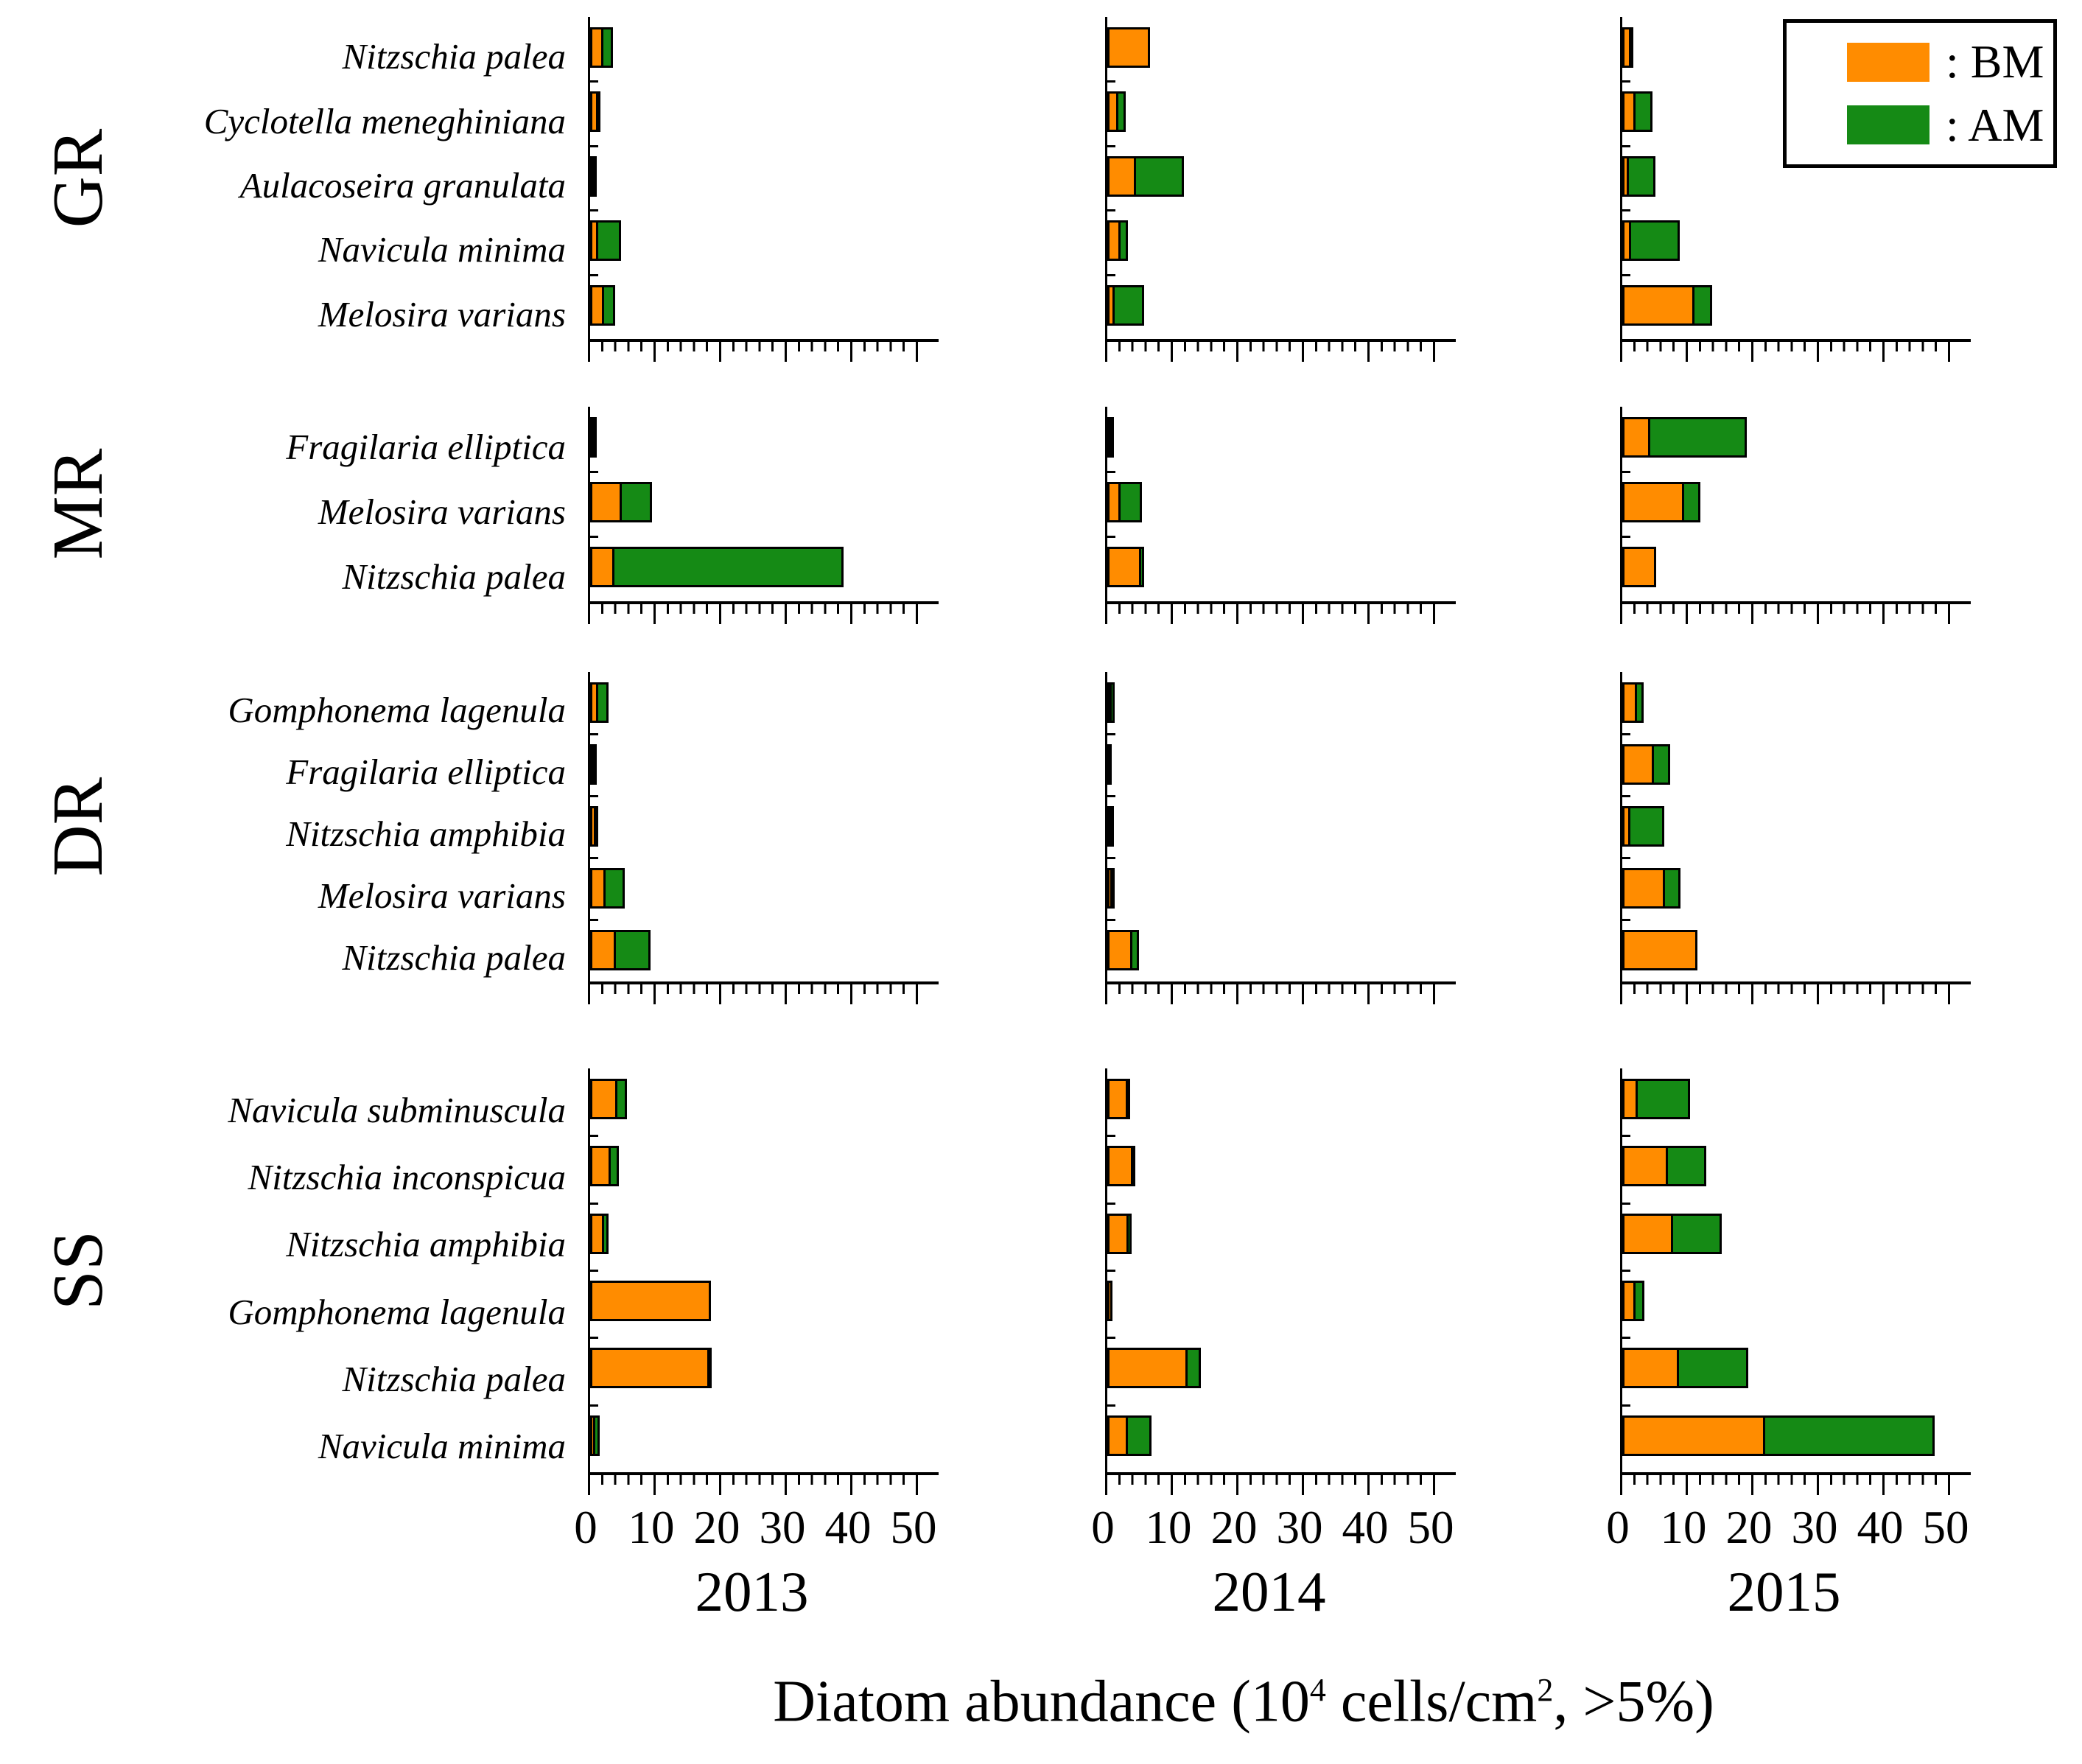  What do you see at coordinates (1683, 1527) in the screenshot?
I see `x-tick-label: 10` at bounding box center [1683, 1527].